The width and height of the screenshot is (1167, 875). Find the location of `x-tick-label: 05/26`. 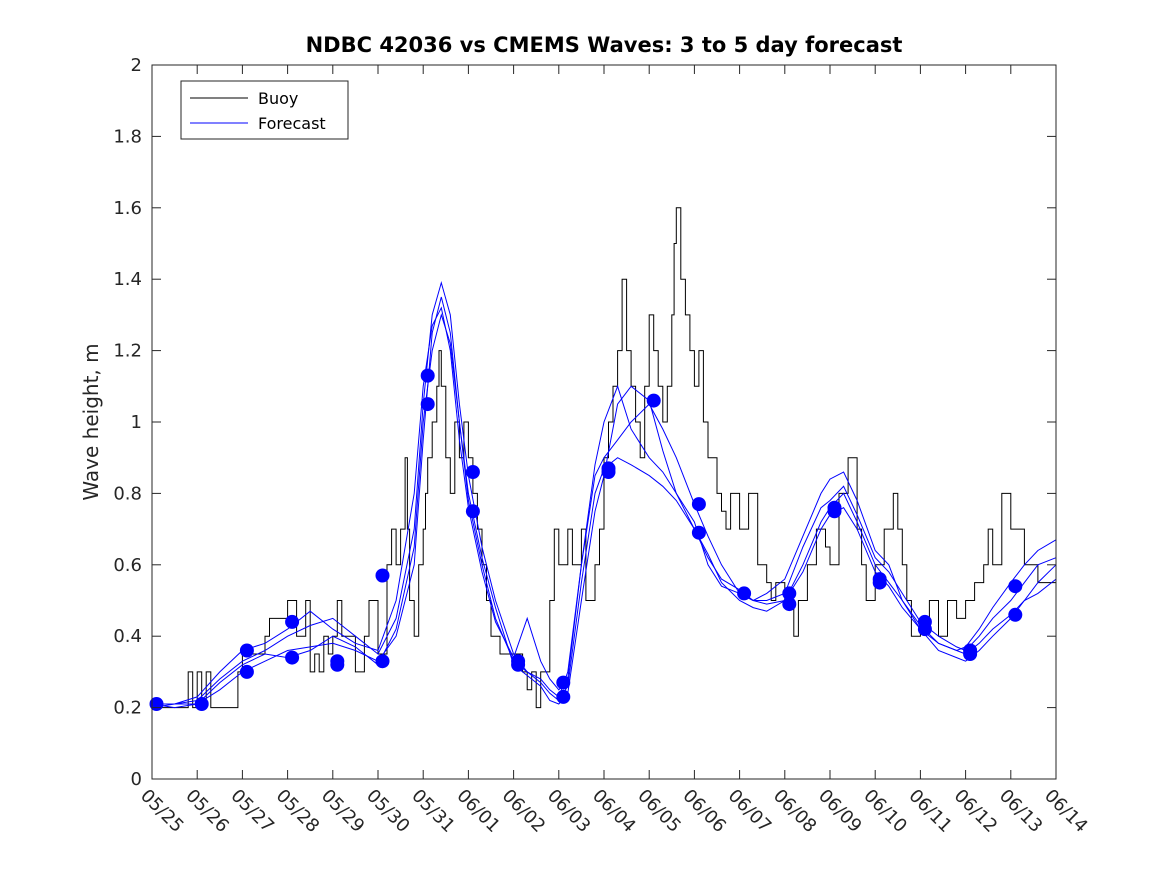

x-tick-label: 05/26 is located at coordinates (207, 811).